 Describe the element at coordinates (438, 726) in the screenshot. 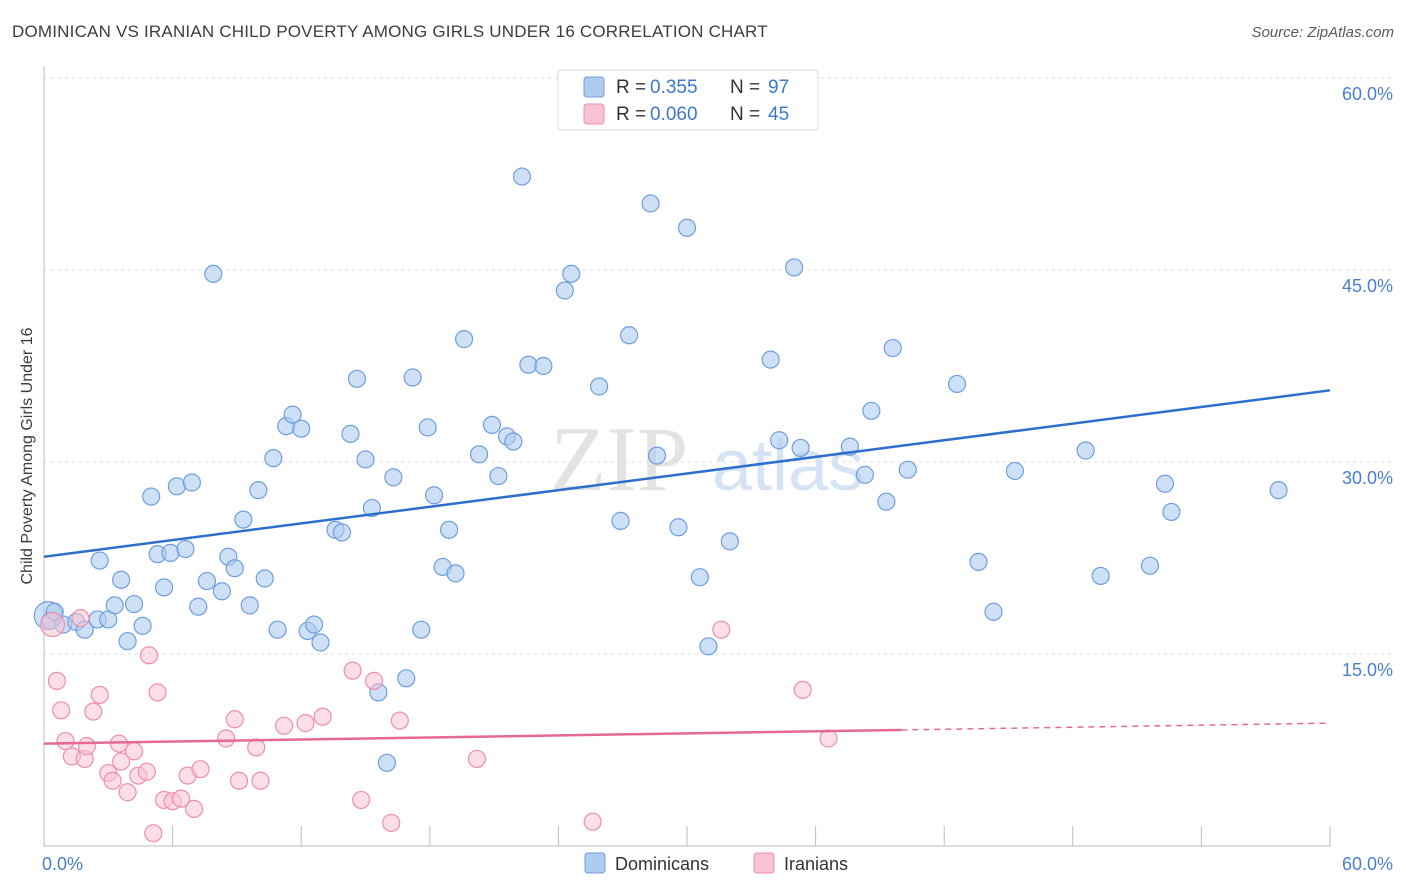

I see `iranians-points` at that location.